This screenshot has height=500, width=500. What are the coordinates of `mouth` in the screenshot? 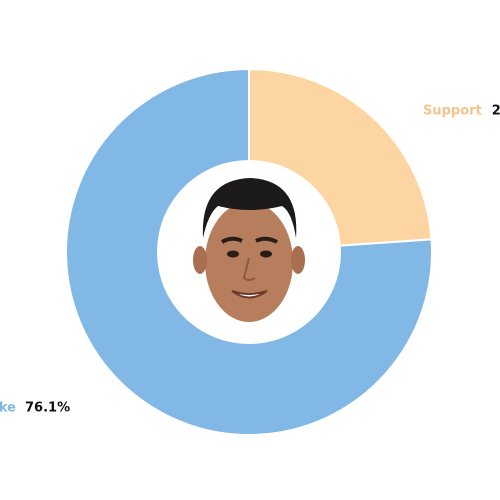 It's located at (249, 294).